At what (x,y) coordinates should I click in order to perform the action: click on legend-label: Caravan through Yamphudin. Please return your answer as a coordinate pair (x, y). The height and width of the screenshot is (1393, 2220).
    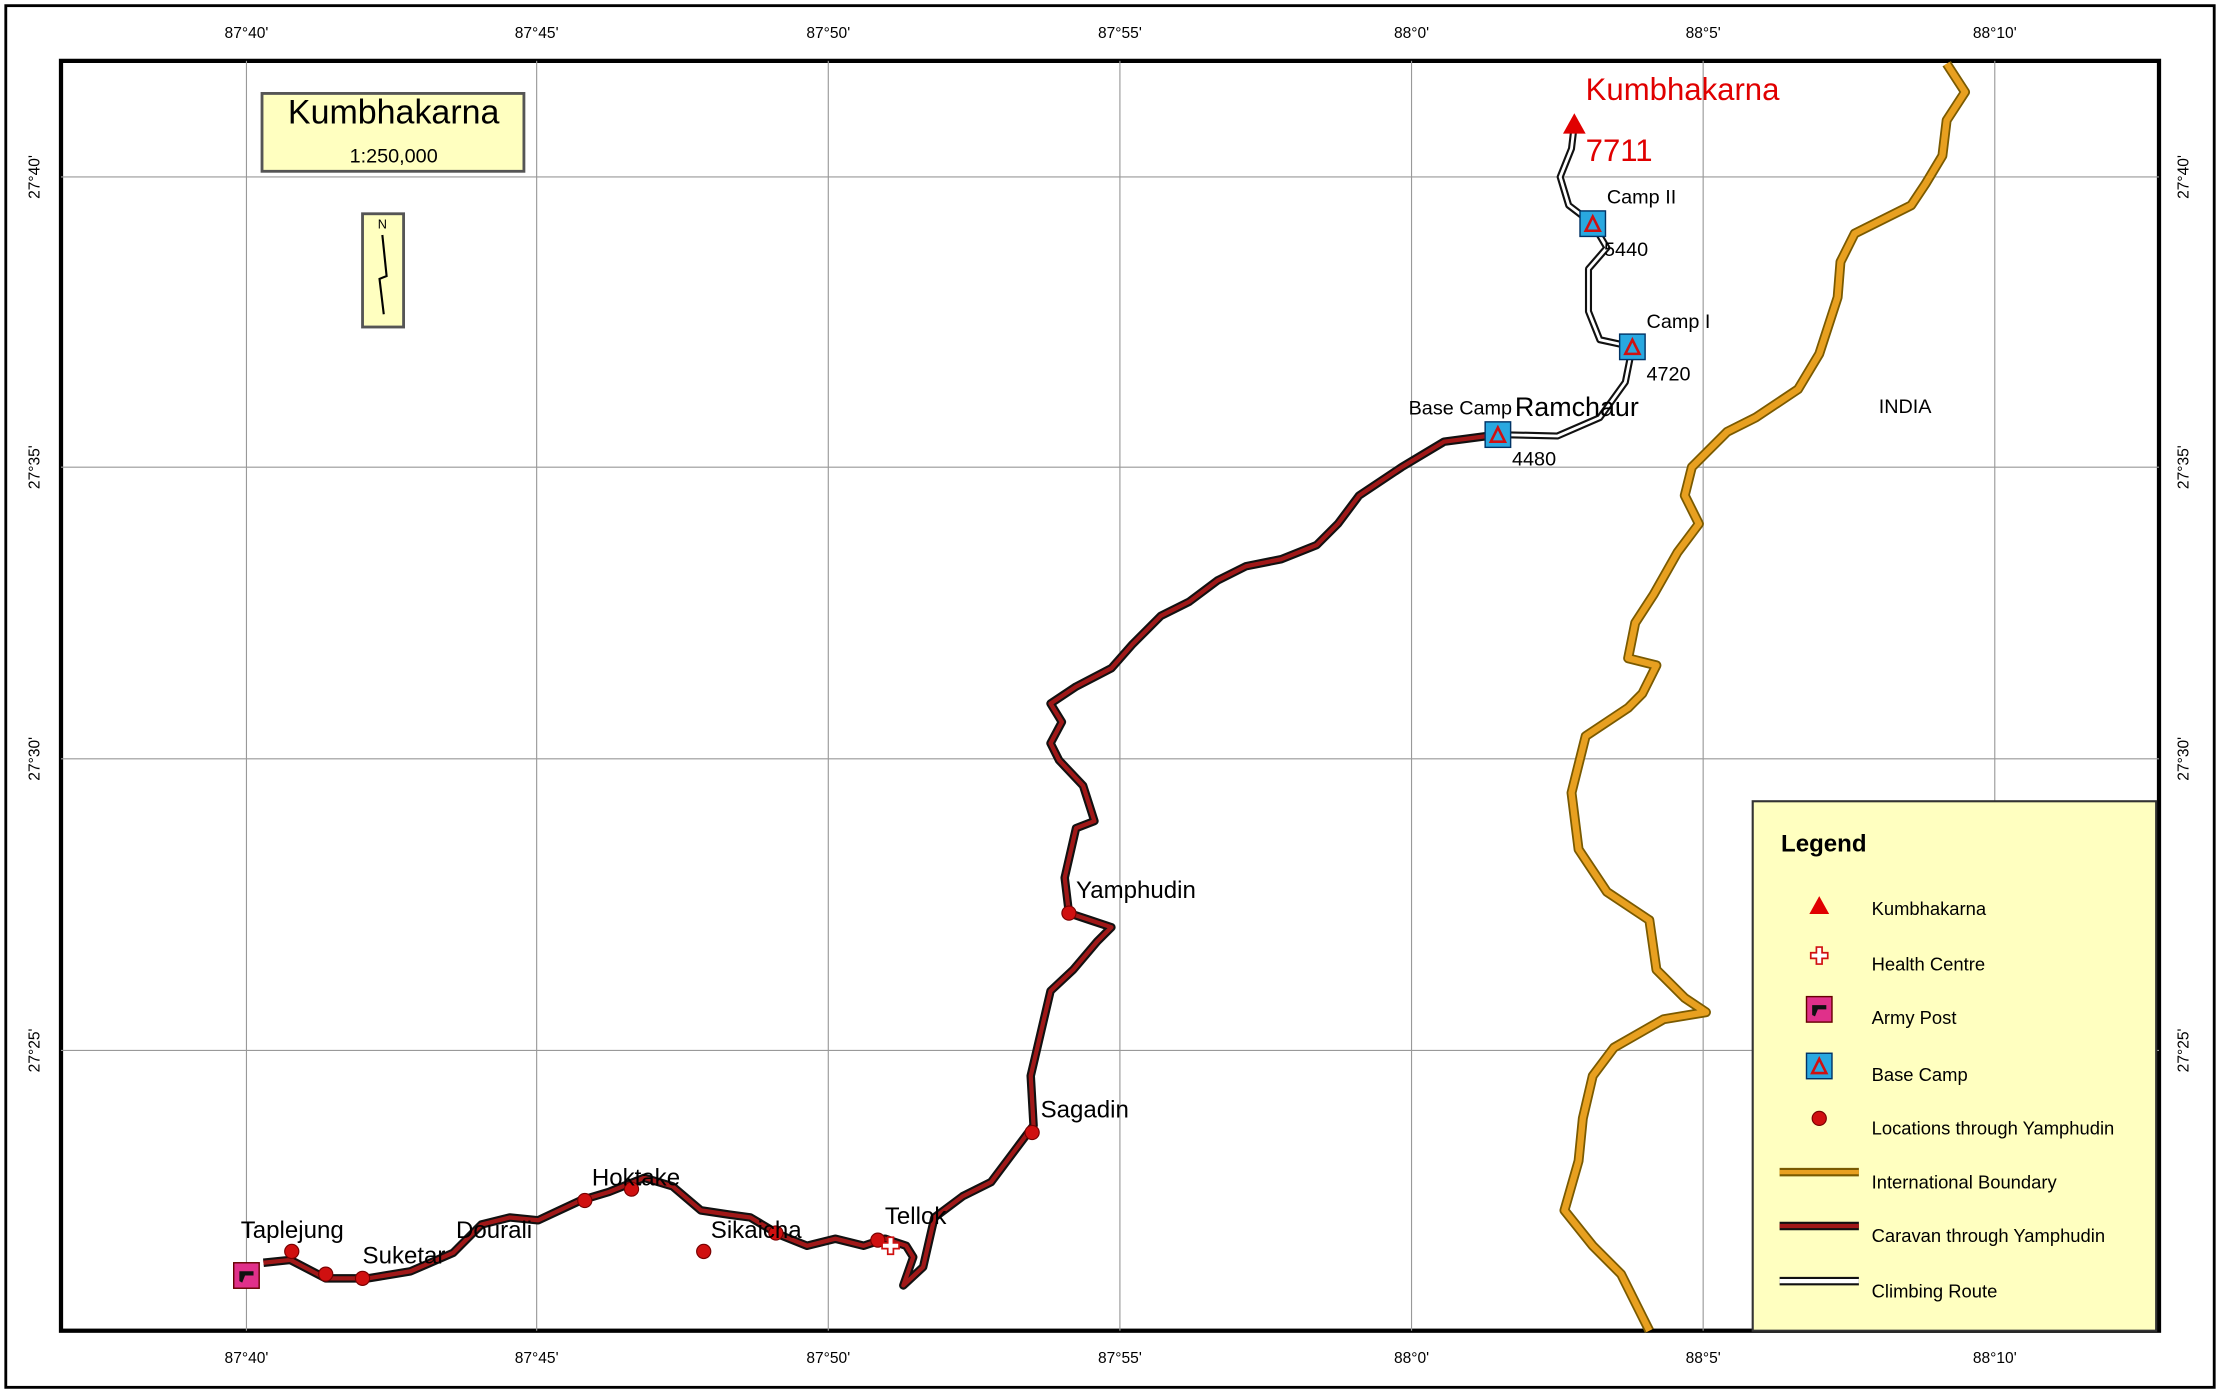
    Looking at the image, I should click on (1988, 1235).